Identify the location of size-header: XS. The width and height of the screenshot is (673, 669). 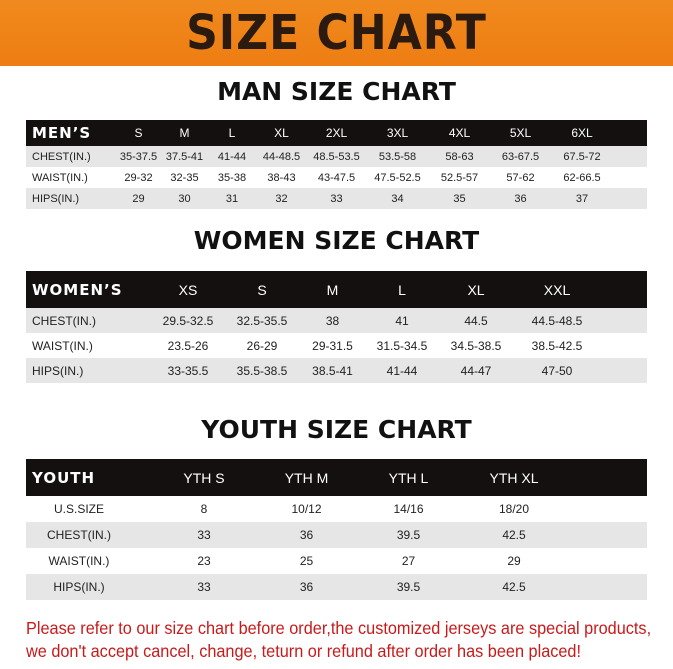
(188, 289).